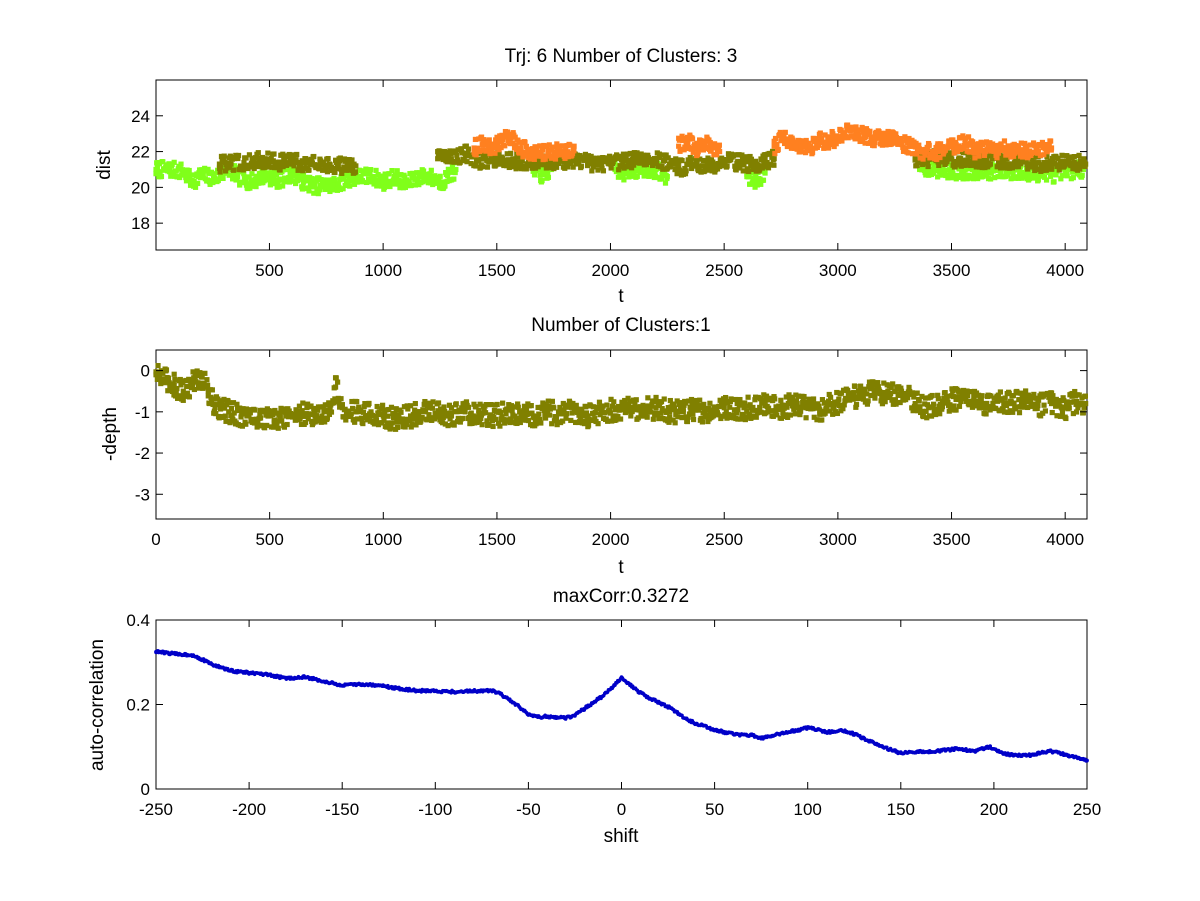  What do you see at coordinates (142, 412) in the screenshot?
I see `ytick-label: -1` at bounding box center [142, 412].